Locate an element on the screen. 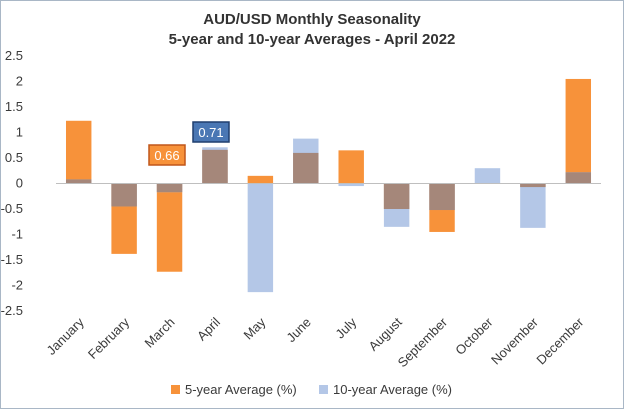 This screenshot has height=409, width=624. x-tick-label: September is located at coordinates (423, 342).